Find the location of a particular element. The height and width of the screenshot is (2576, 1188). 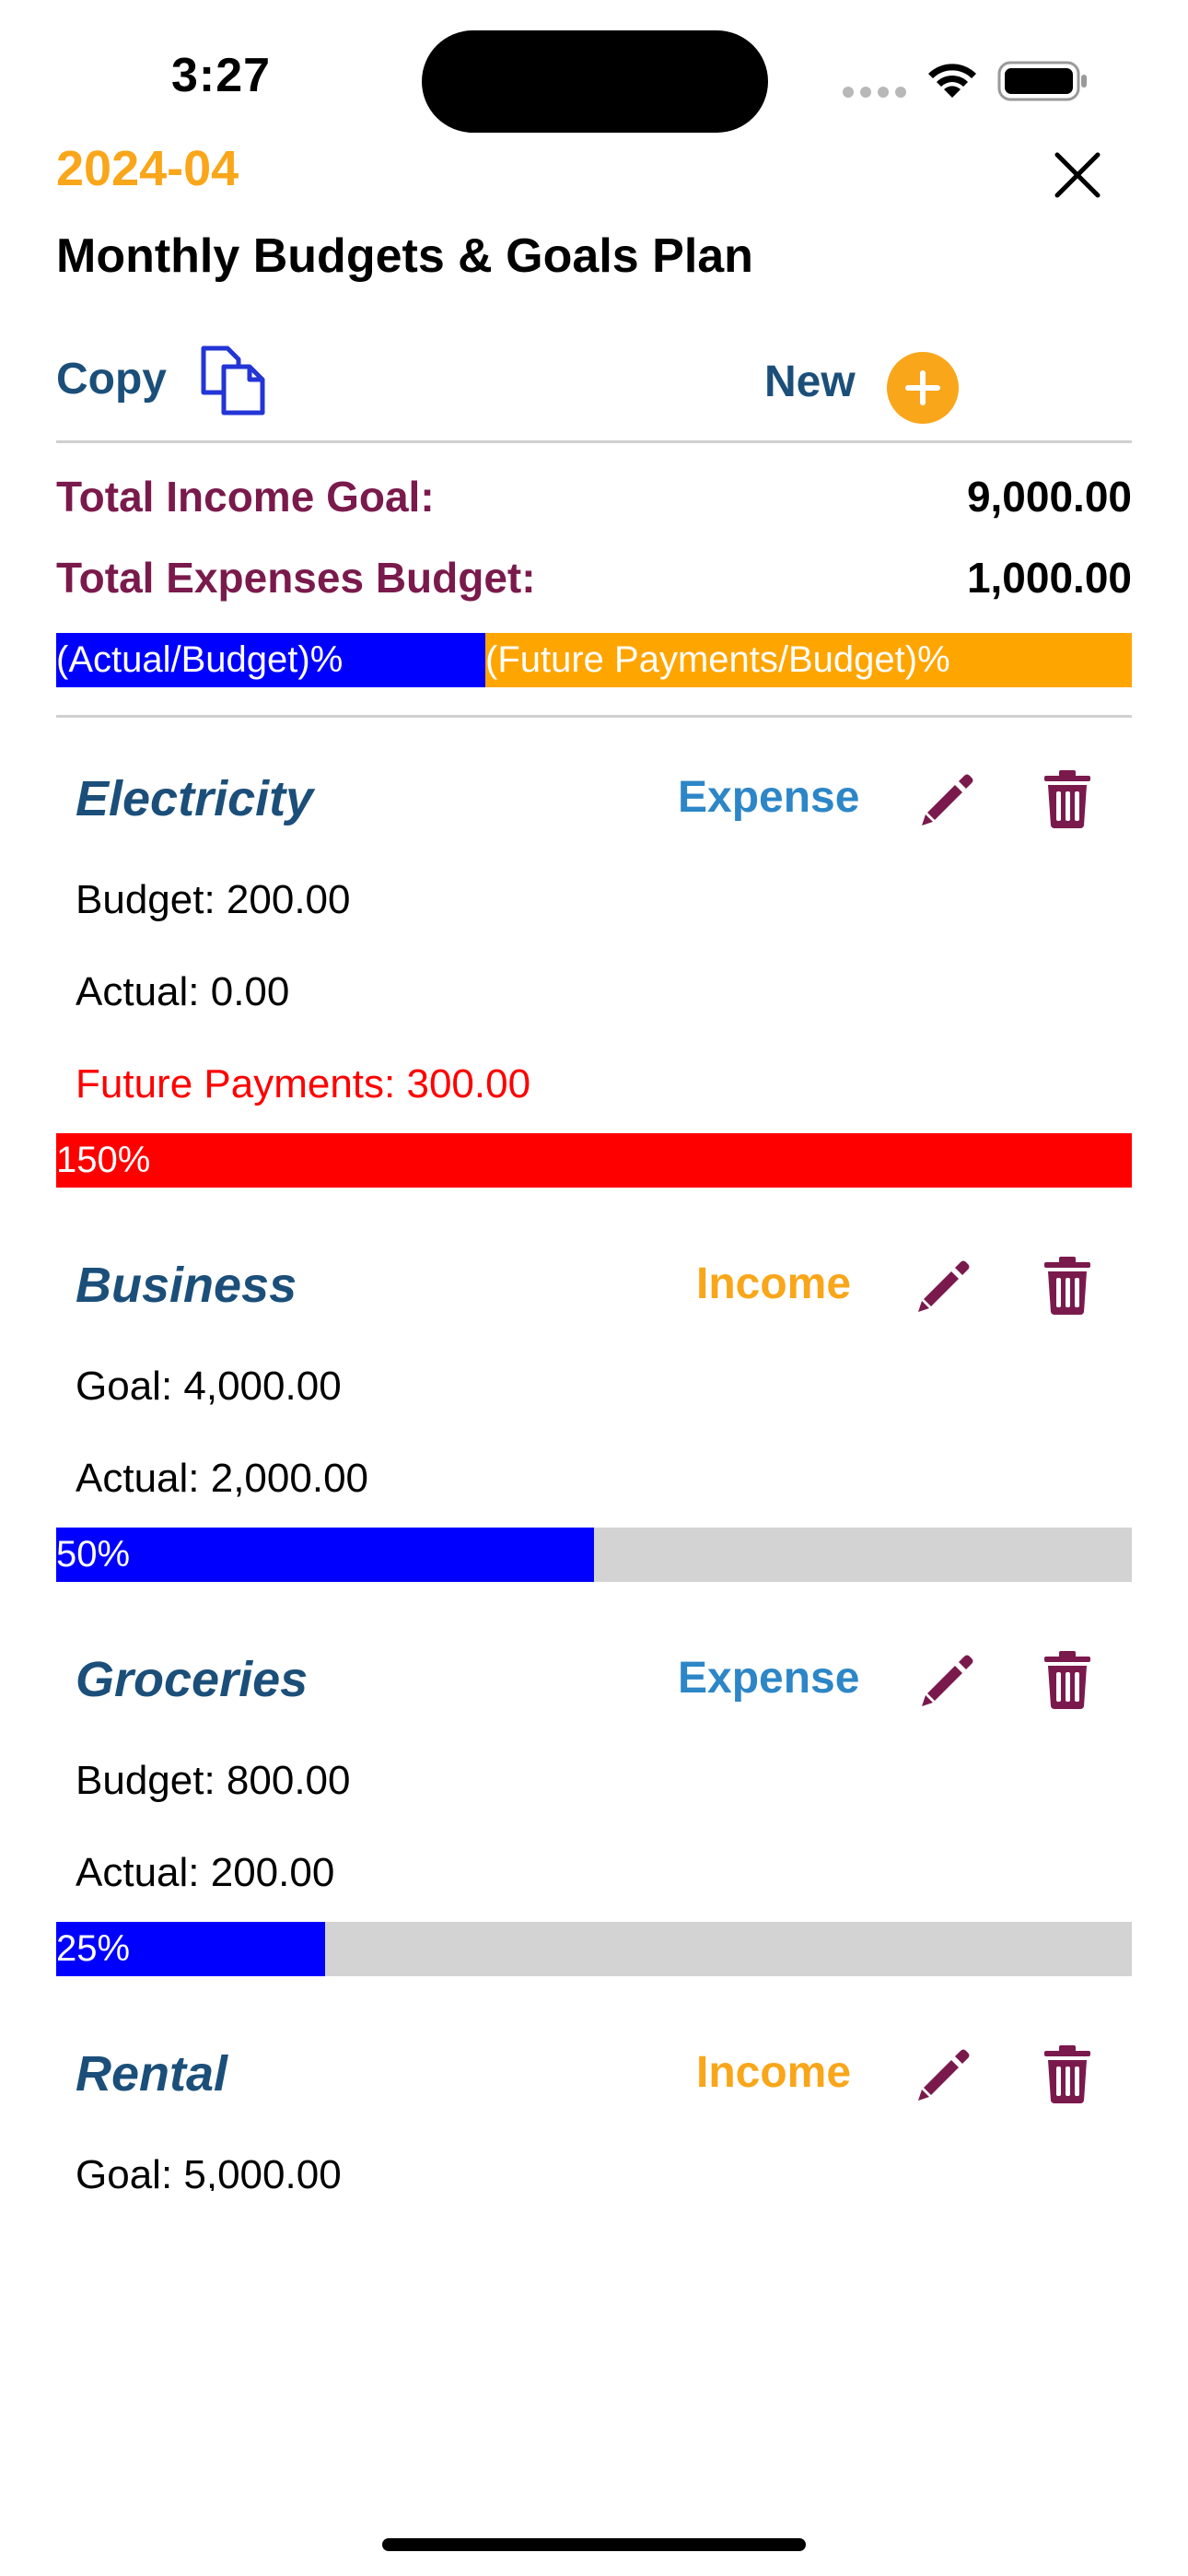

copy-button-label: Copy is located at coordinates (111, 379).